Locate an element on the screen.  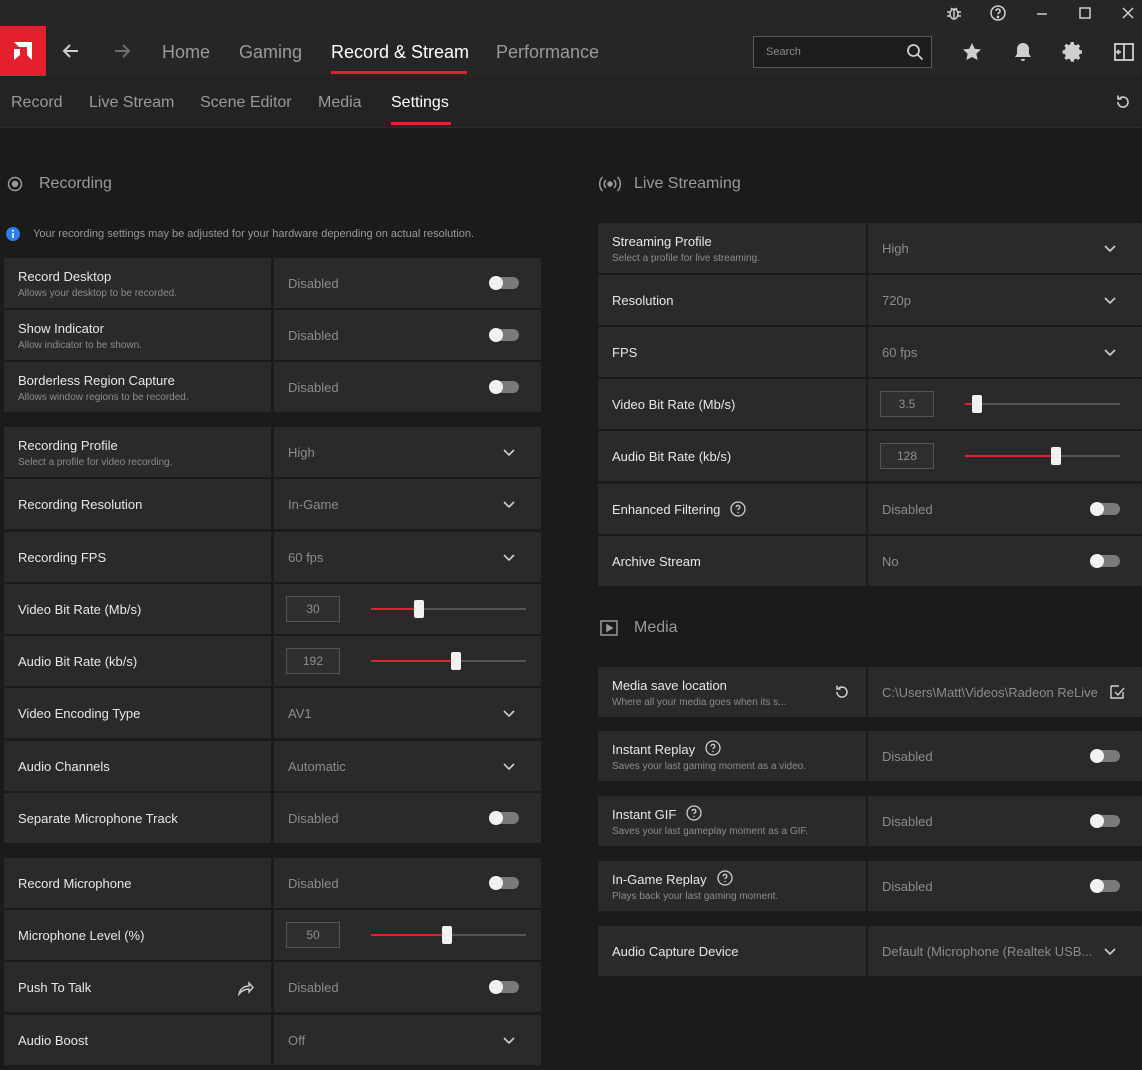
tab-media: Media is located at coordinates (340, 102).